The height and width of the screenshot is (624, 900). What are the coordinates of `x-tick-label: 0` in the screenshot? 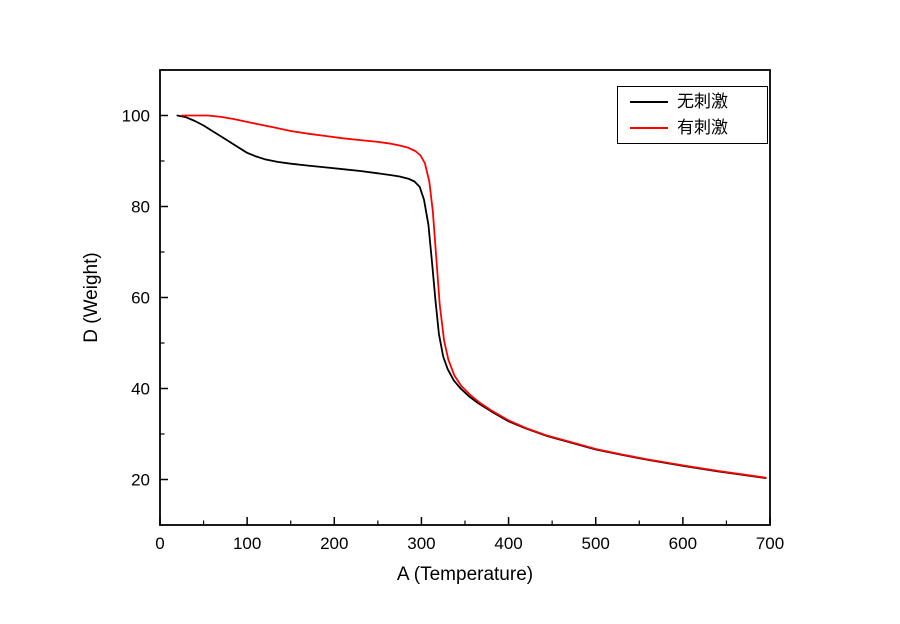 It's located at (159, 543).